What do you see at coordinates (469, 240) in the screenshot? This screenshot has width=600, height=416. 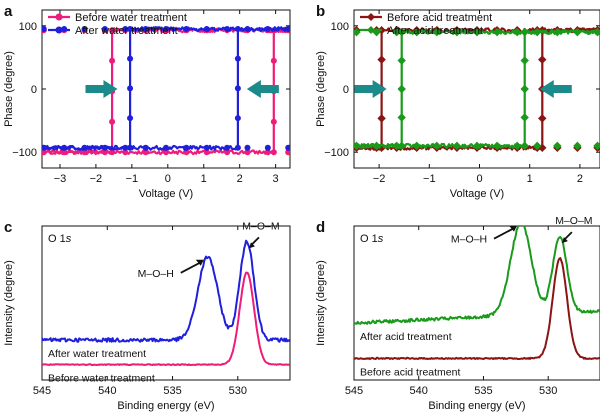 I see `peak-label: M–O–H` at bounding box center [469, 240].